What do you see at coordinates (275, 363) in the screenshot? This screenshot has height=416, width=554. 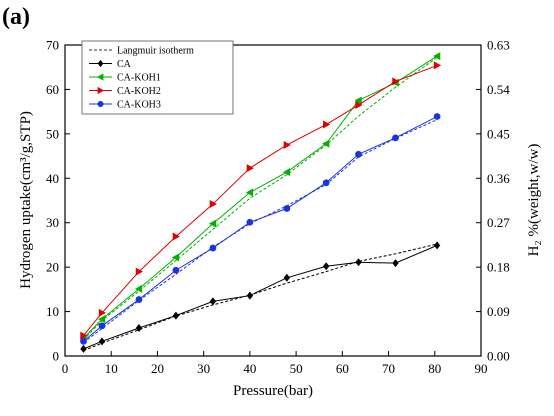 I see `x-axis: 0 10 20 30 40 50 60 70 80 90` at bounding box center [275, 363].